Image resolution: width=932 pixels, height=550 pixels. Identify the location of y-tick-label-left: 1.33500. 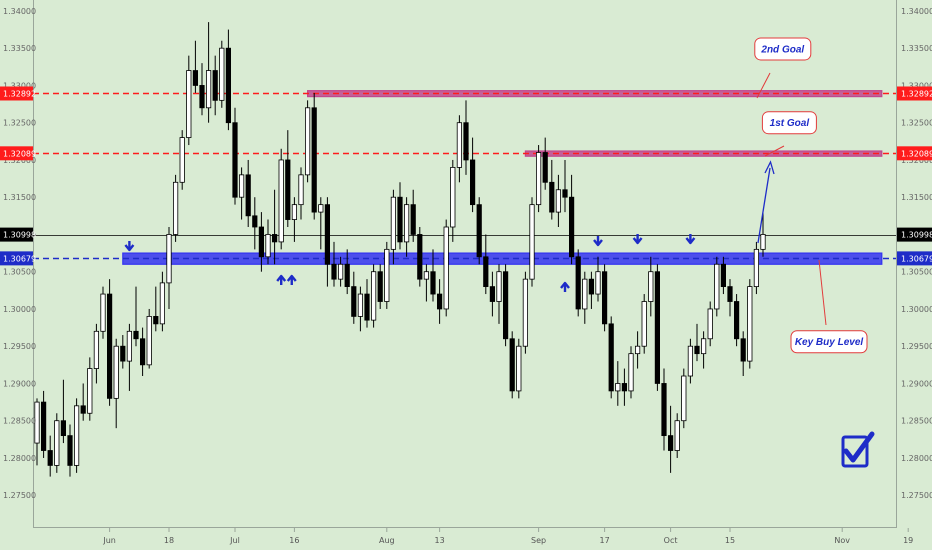
(19, 48).